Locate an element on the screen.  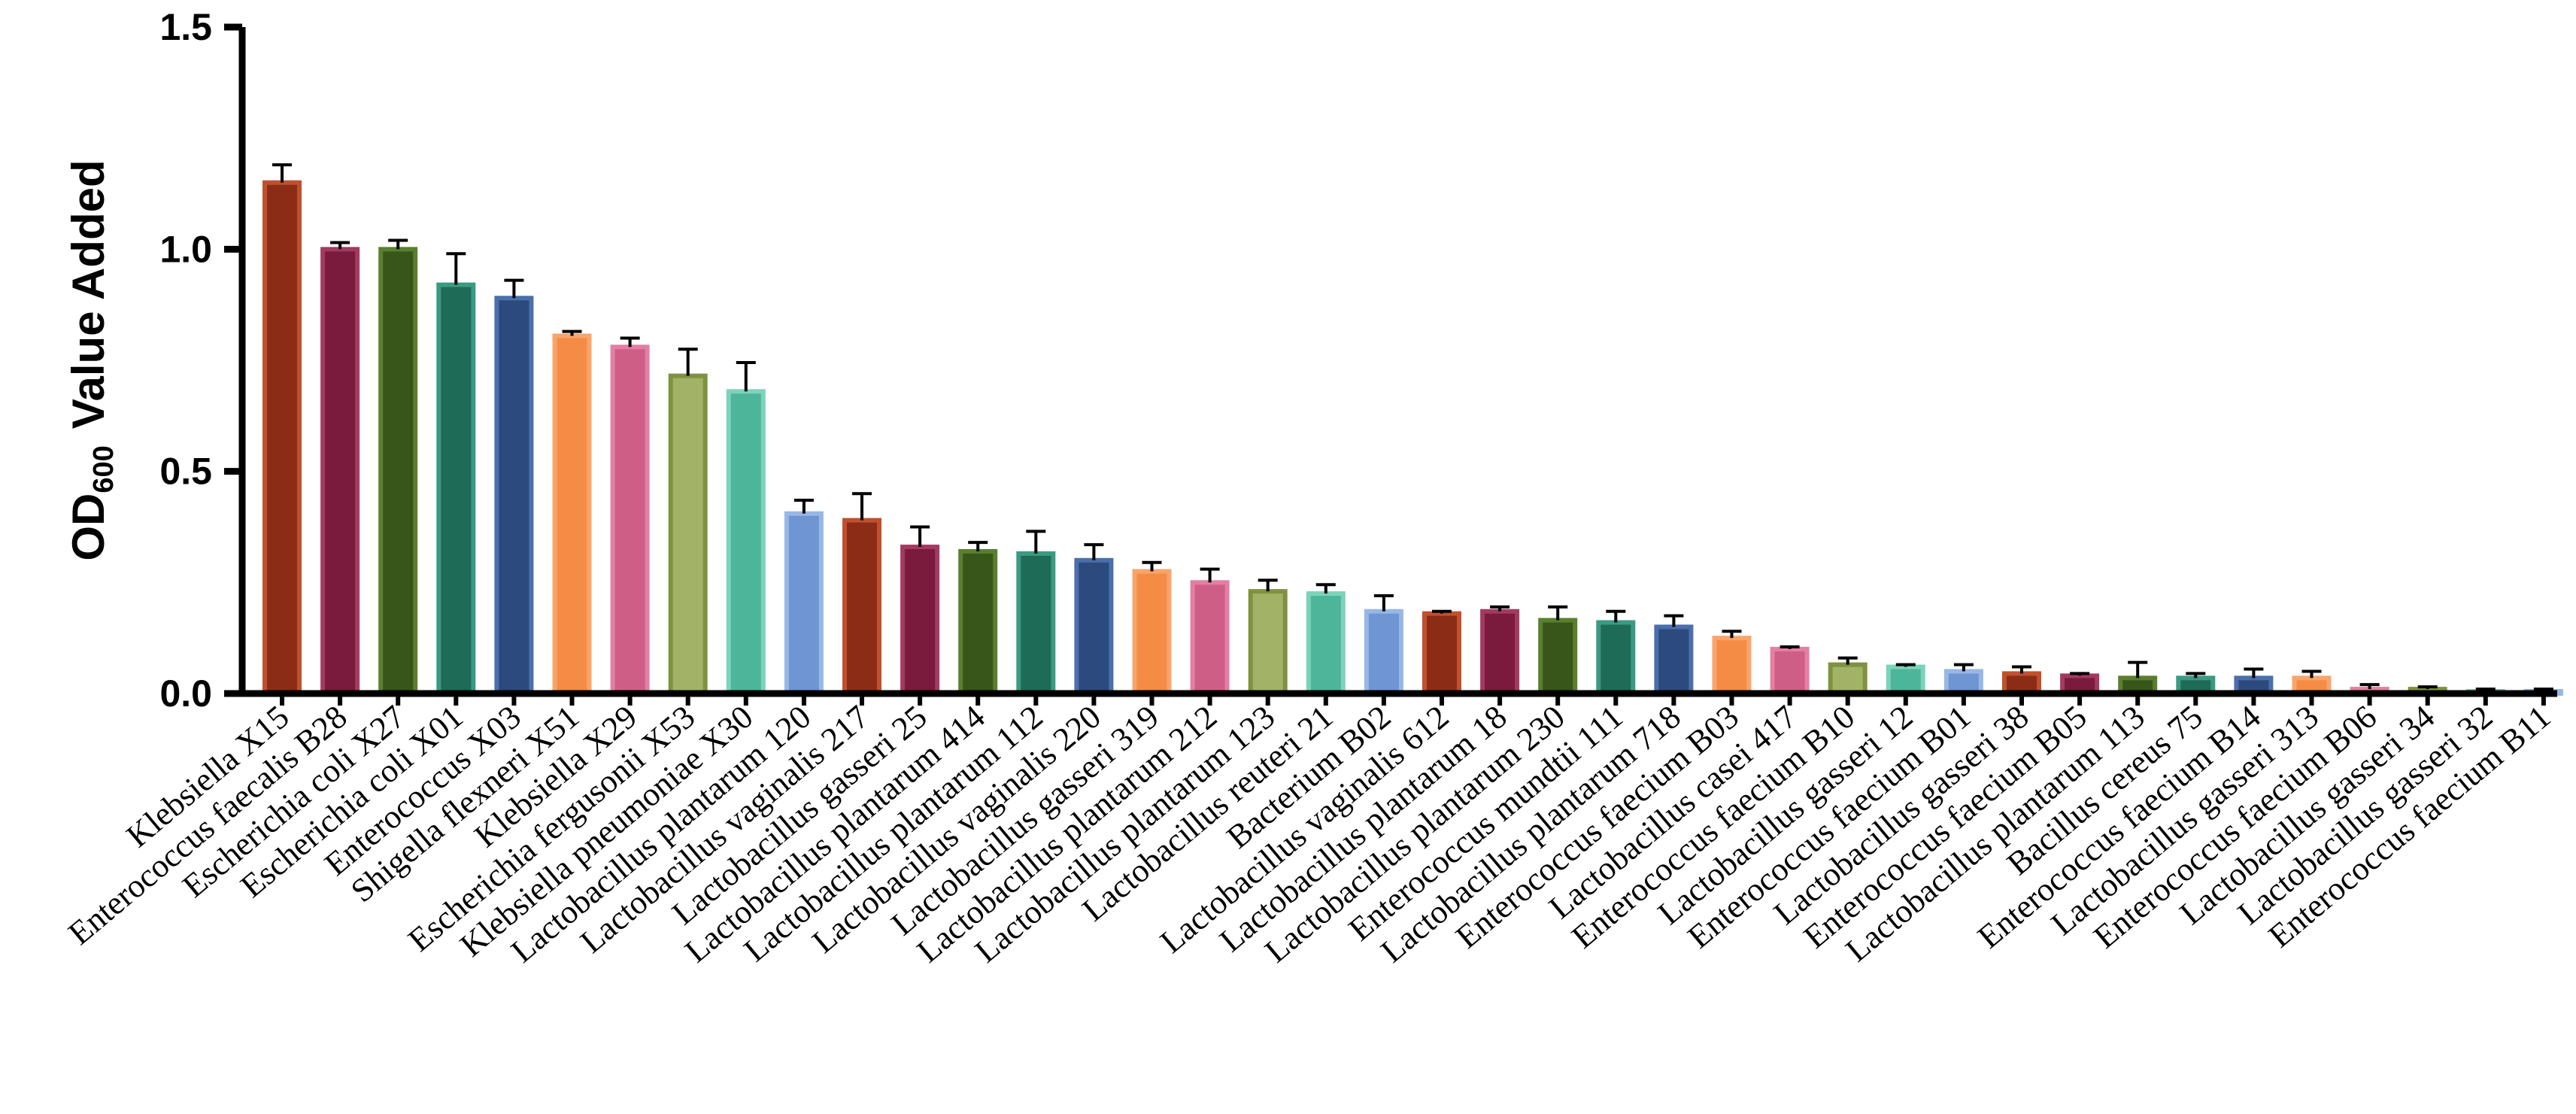
y-axis-label: OD600 Value Added is located at coordinates (91, 359).